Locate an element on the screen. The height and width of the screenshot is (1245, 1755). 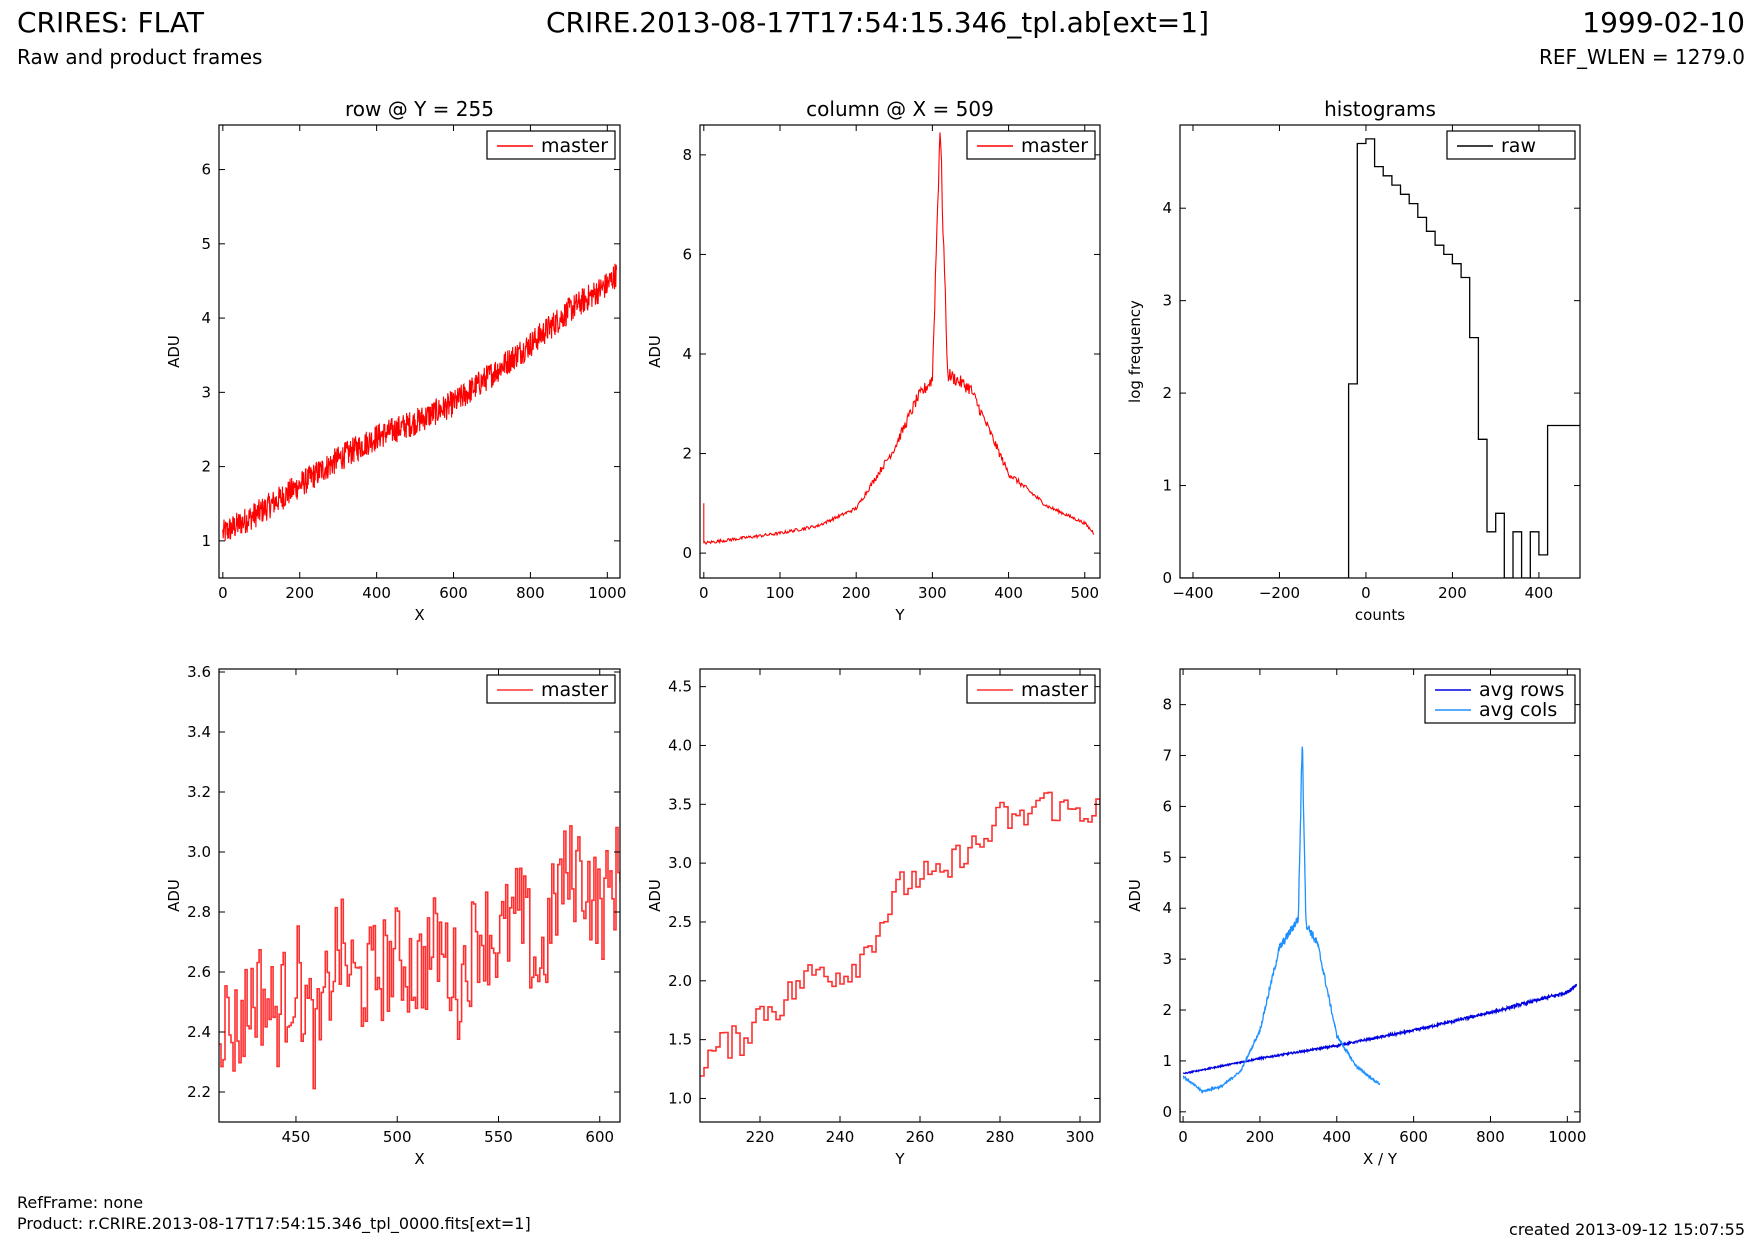
x-tick-label: 100 is located at coordinates (780, 593).